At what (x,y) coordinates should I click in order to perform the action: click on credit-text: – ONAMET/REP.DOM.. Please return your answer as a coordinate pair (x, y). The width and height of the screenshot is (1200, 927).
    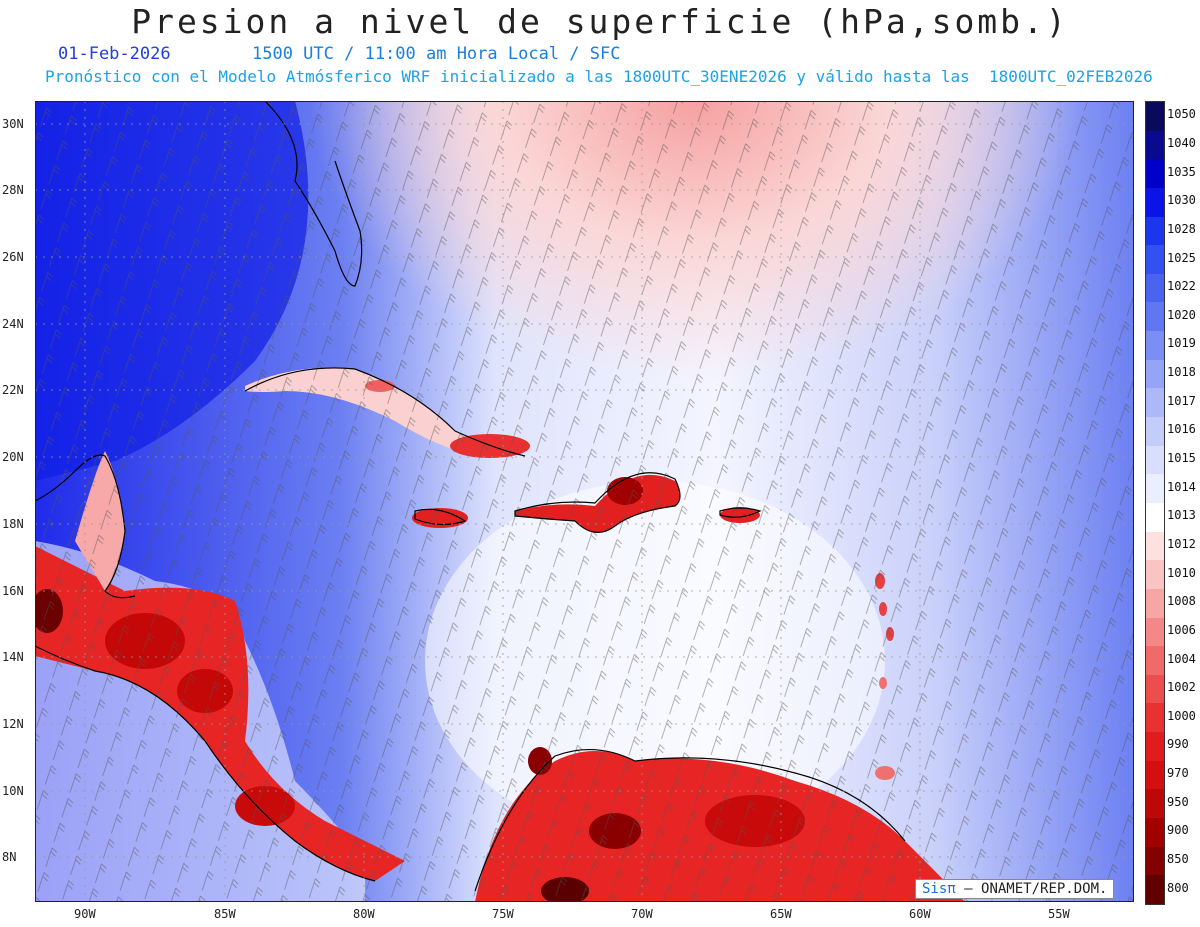
    Looking at the image, I should click on (1036, 889).